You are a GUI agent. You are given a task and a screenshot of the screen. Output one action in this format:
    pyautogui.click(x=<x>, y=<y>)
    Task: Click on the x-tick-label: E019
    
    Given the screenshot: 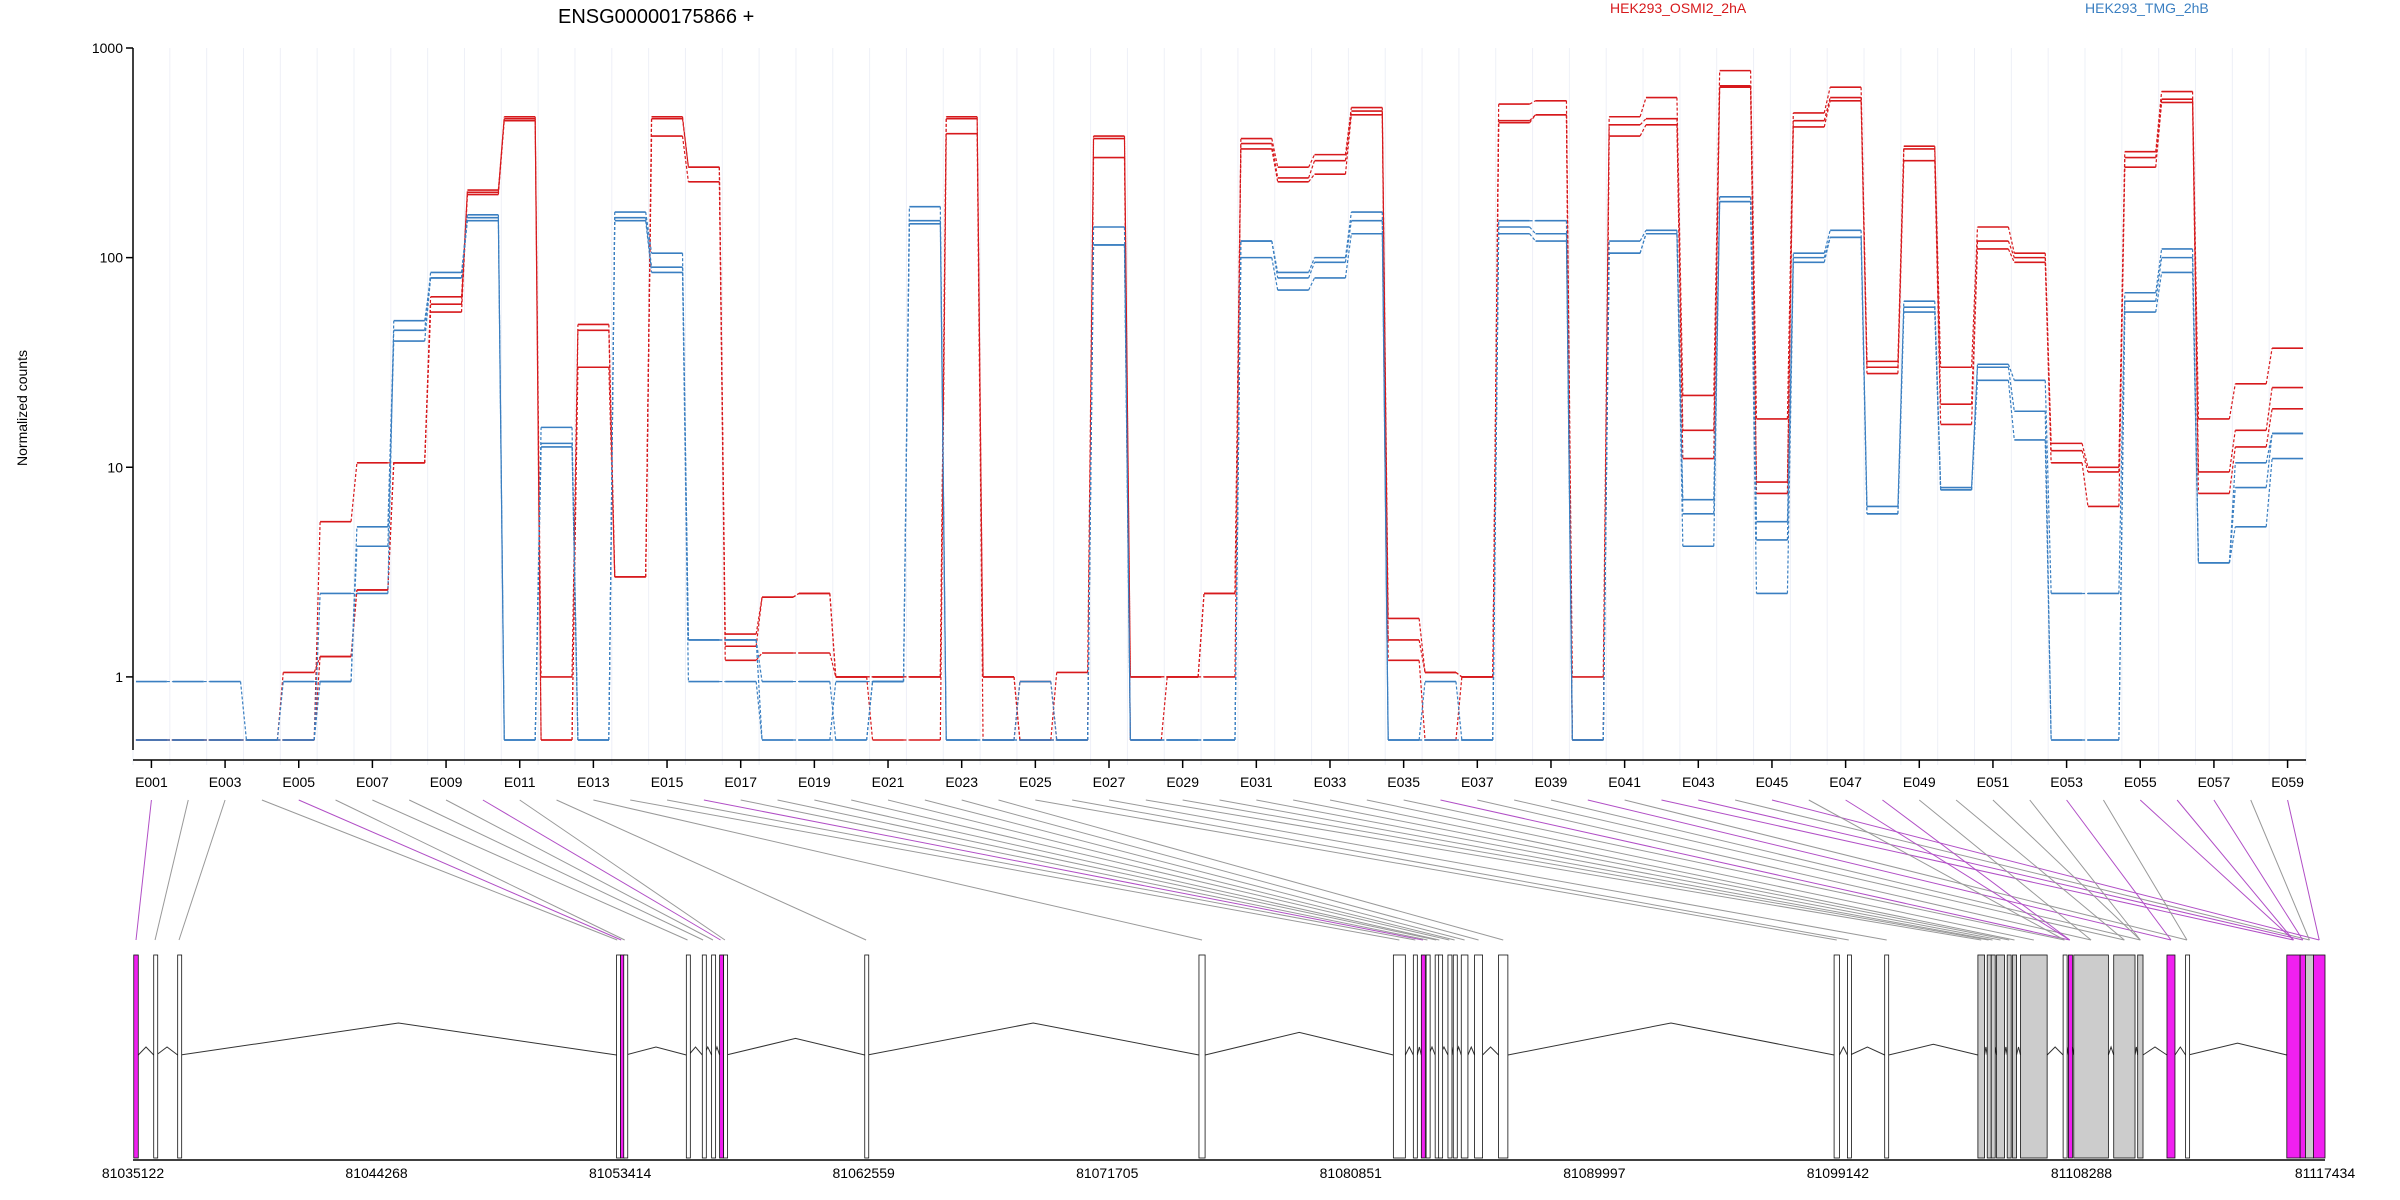 What is the action you would take?
    pyautogui.click(x=814, y=782)
    